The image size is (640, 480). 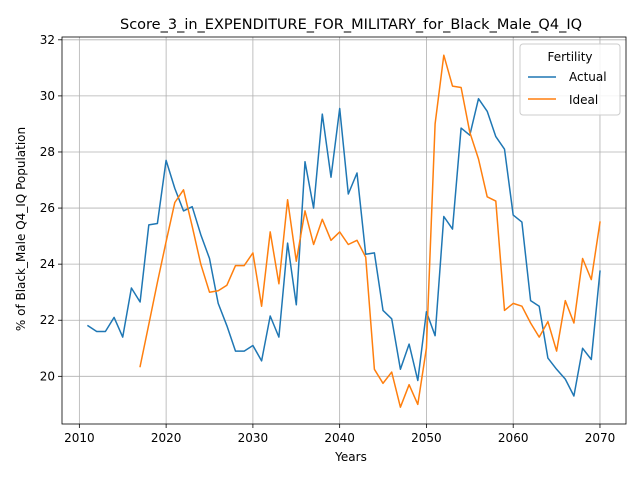 I want to click on x-tick-label: 2060, so click(x=513, y=438).